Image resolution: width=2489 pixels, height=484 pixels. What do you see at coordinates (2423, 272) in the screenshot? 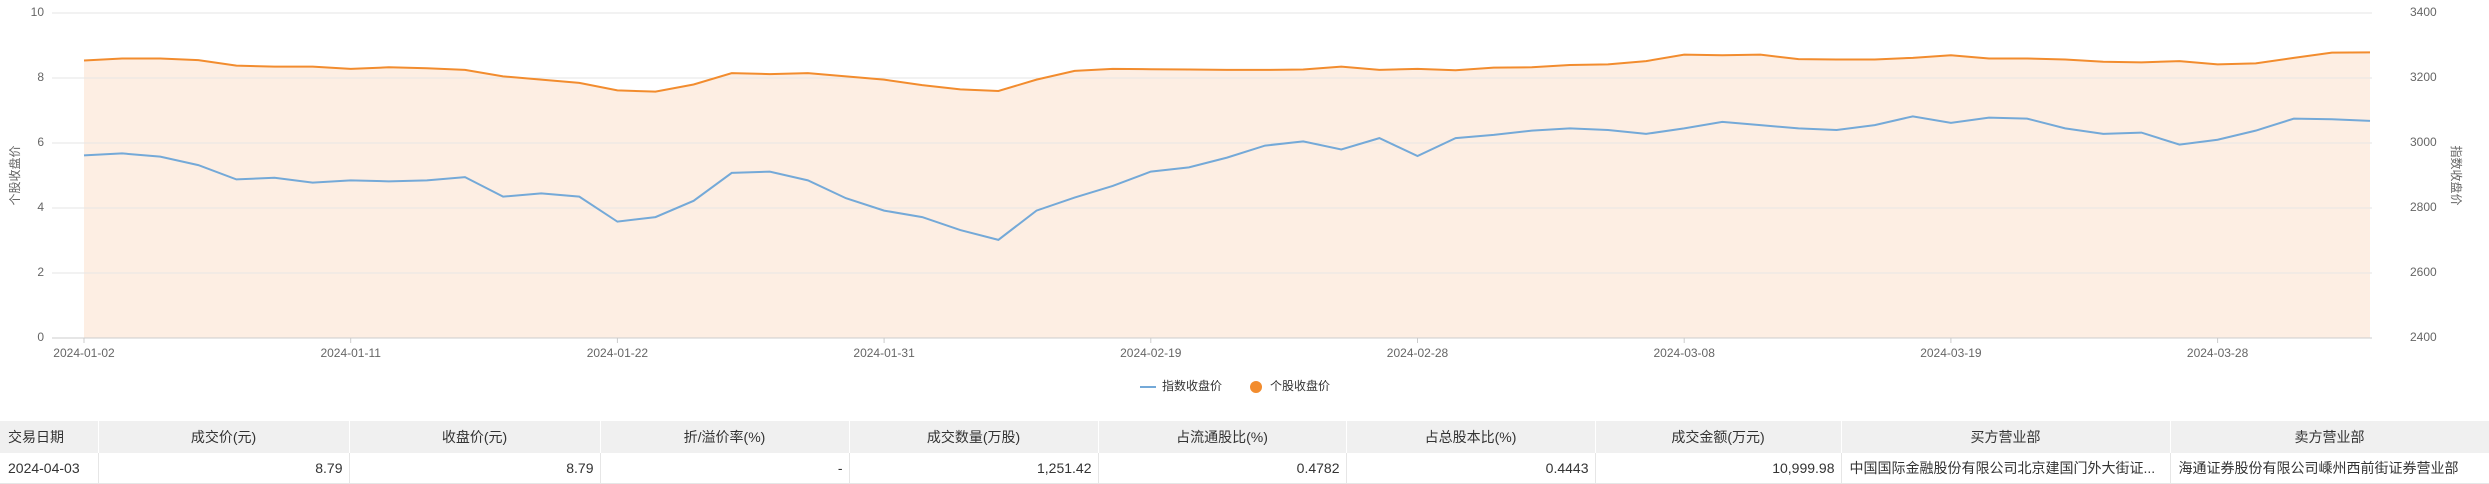
I see `y2-tick-label: 2600` at bounding box center [2423, 272].